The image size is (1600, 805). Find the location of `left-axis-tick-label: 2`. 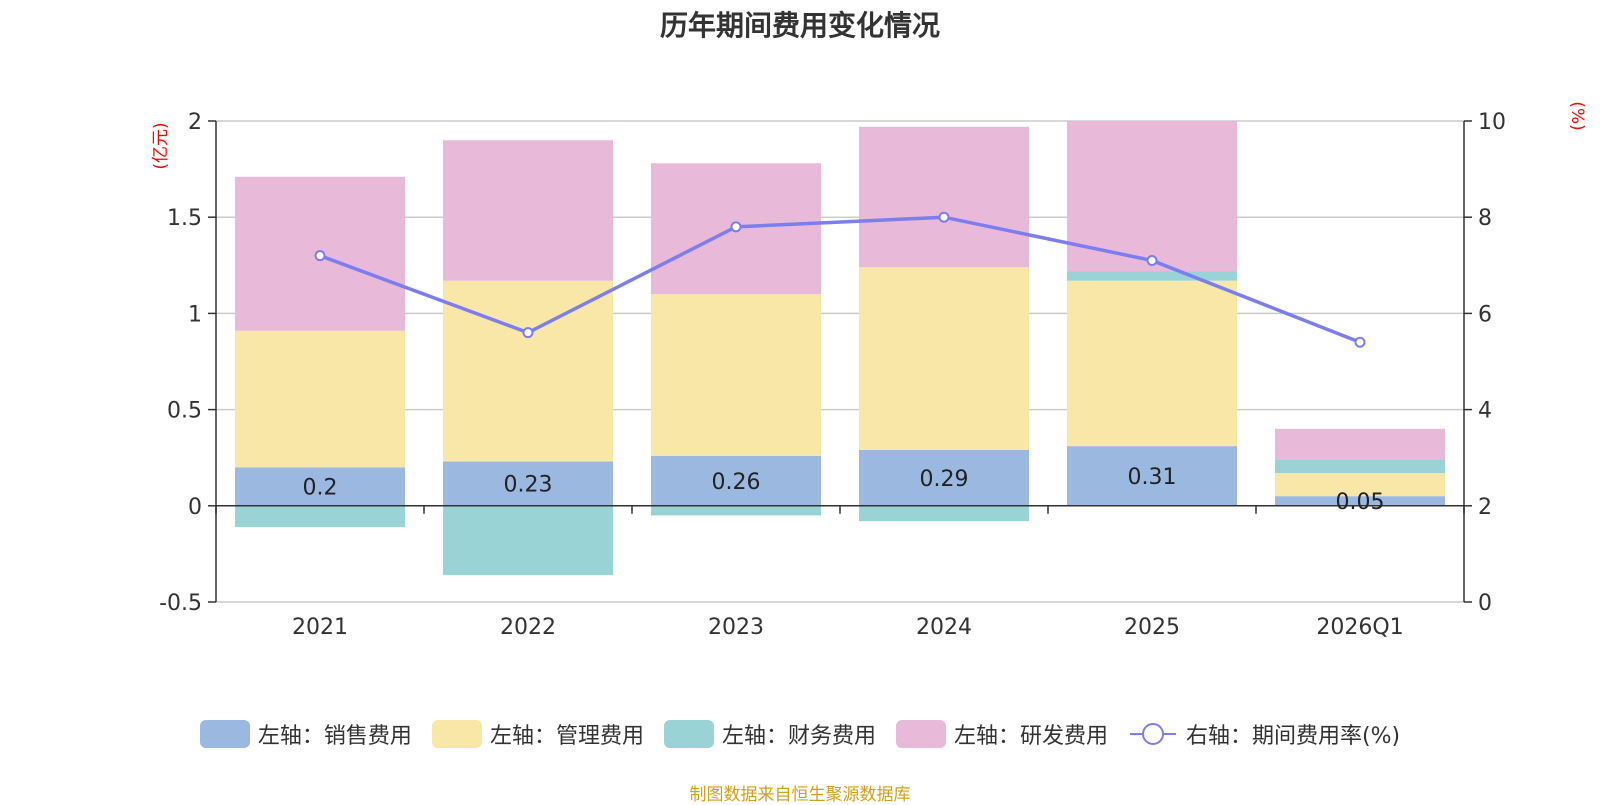

left-axis-tick-label: 2 is located at coordinates (195, 122).